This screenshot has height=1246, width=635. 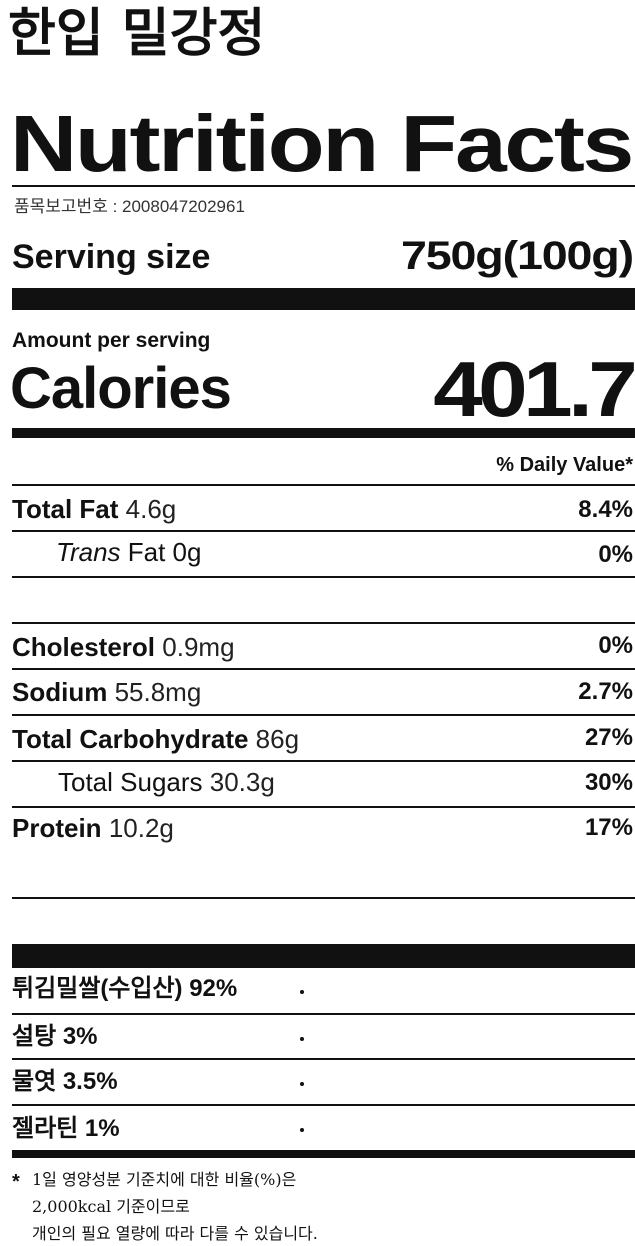 What do you see at coordinates (322, 143) in the screenshot?
I see `heading: Nutrition Facts` at bounding box center [322, 143].